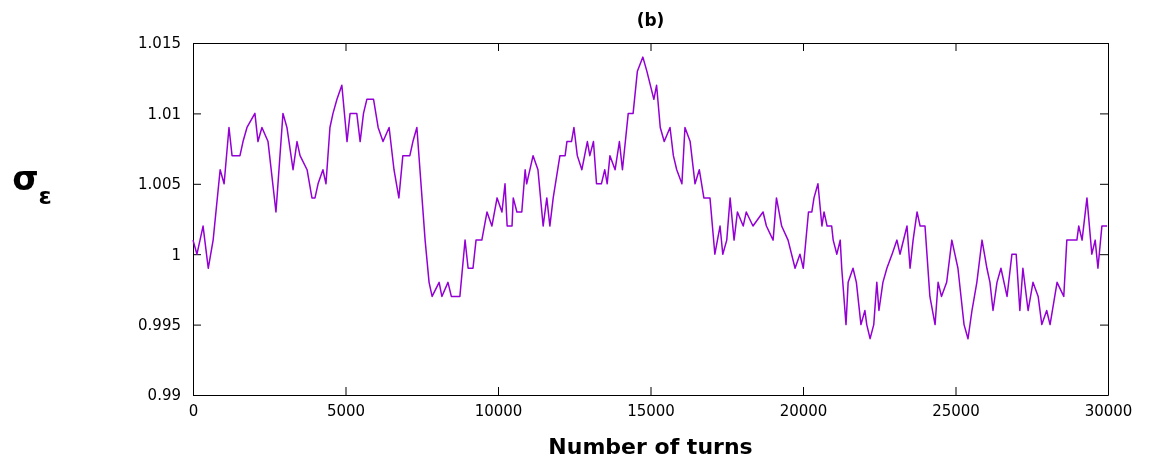  I want to click on chart-title: (b), so click(650, 20).